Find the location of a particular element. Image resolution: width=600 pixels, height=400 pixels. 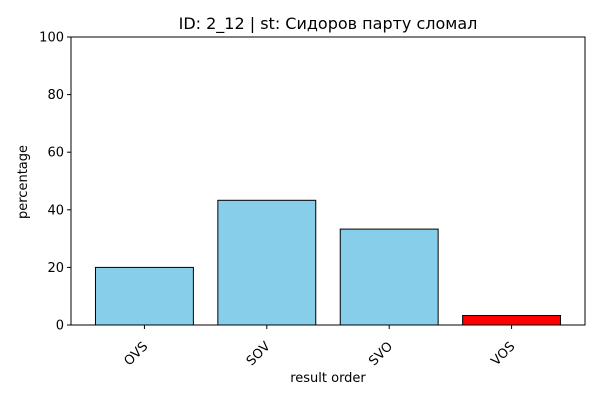

bar-vos is located at coordinates (512, 320).